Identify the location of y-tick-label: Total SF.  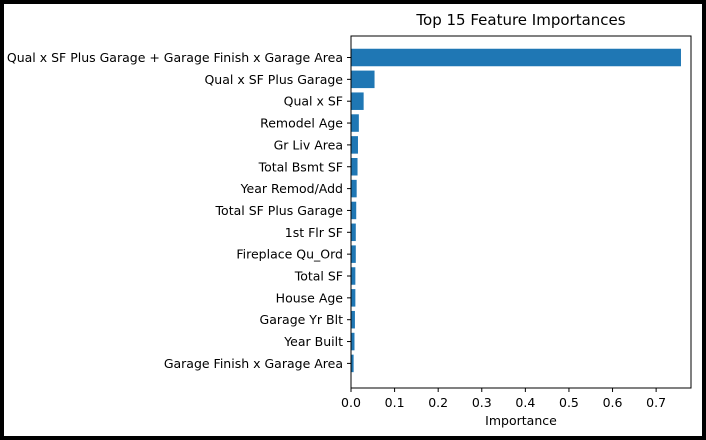
(318, 276).